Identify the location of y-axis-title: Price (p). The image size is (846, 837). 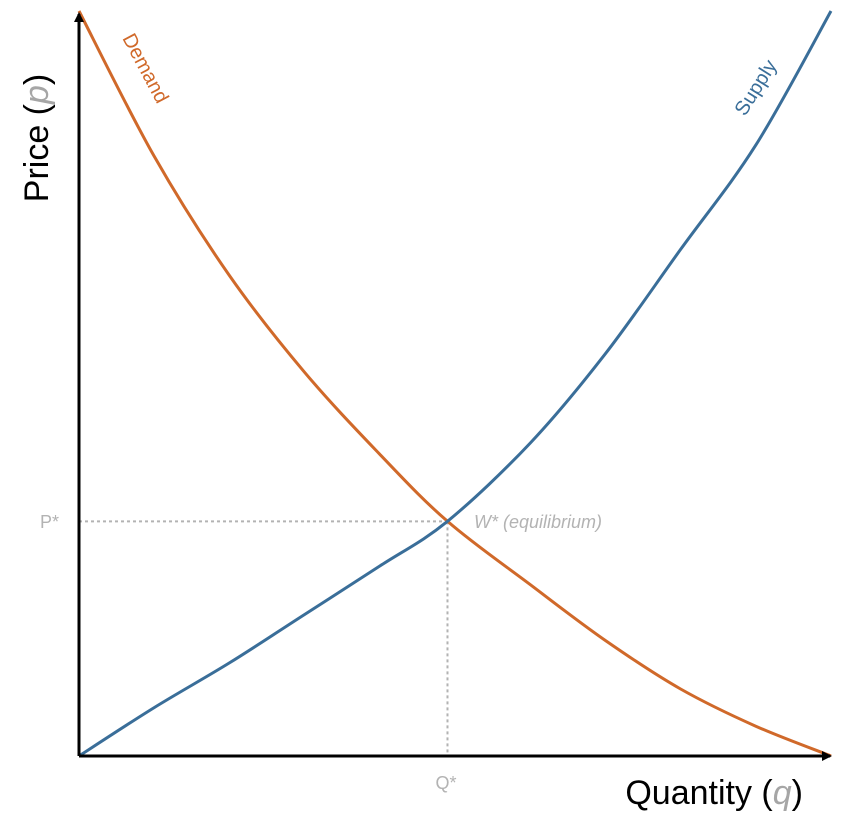
(37, 138).